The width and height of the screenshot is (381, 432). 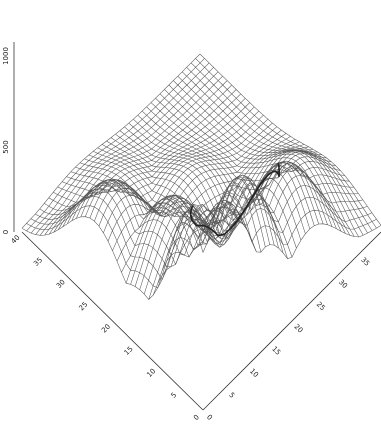 I want to click on y-tick-label-0: 0, so click(x=196, y=417).